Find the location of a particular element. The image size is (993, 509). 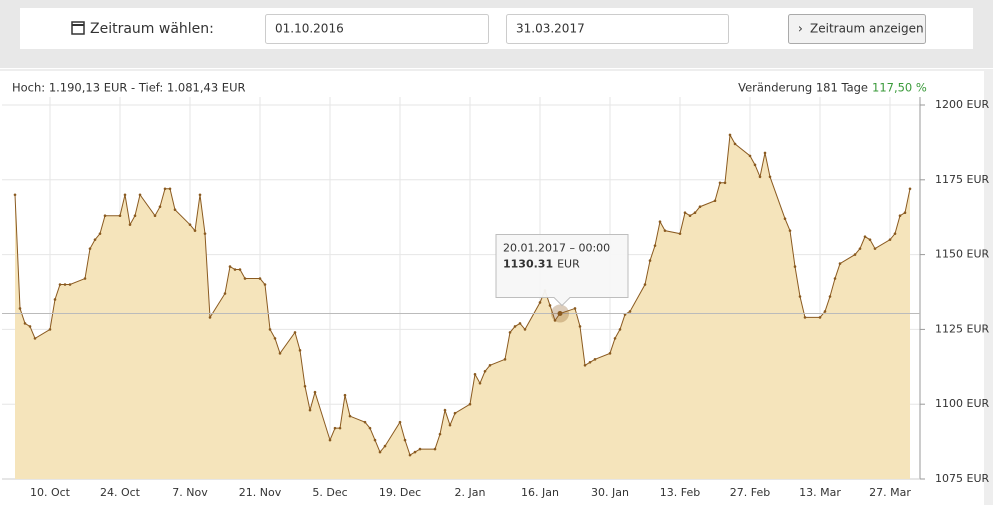

change-label: Veränderung 181 Tage is located at coordinates (803, 88).